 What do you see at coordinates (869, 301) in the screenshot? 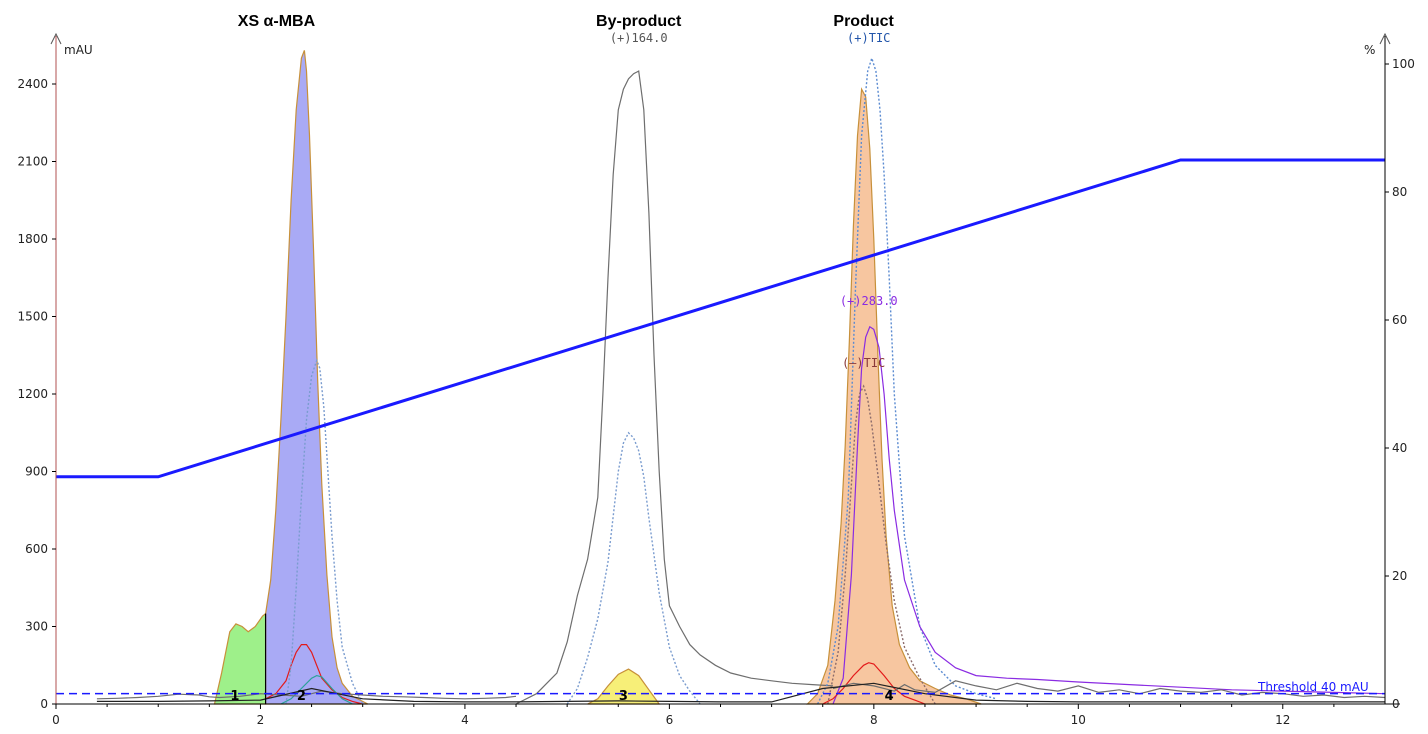
I see `trace-label: (+)283.0` at bounding box center [869, 301].